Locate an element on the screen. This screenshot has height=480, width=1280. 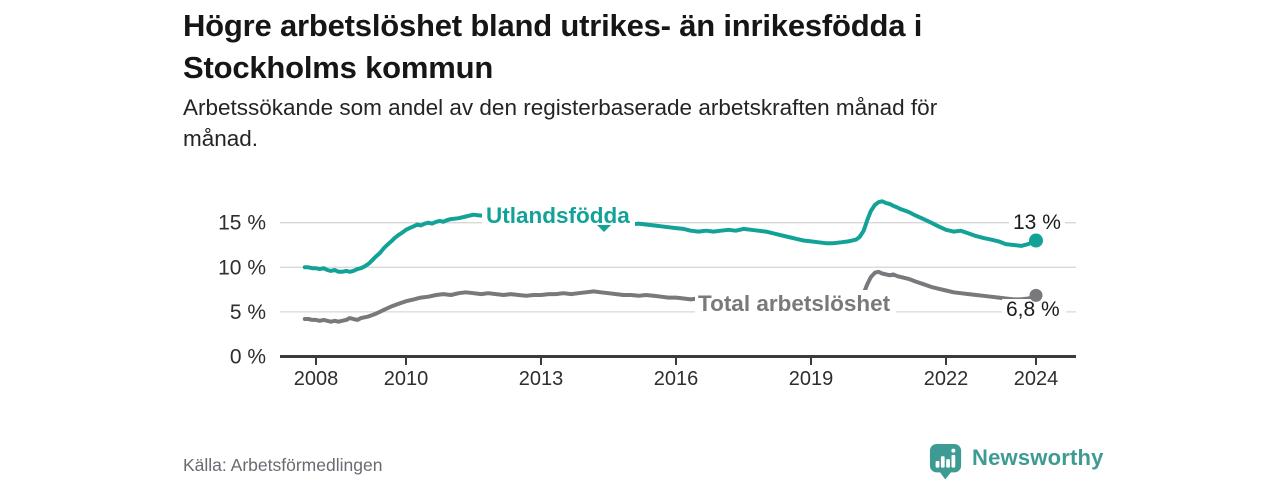
y-tick-label: 5 % is located at coordinates (248, 312).